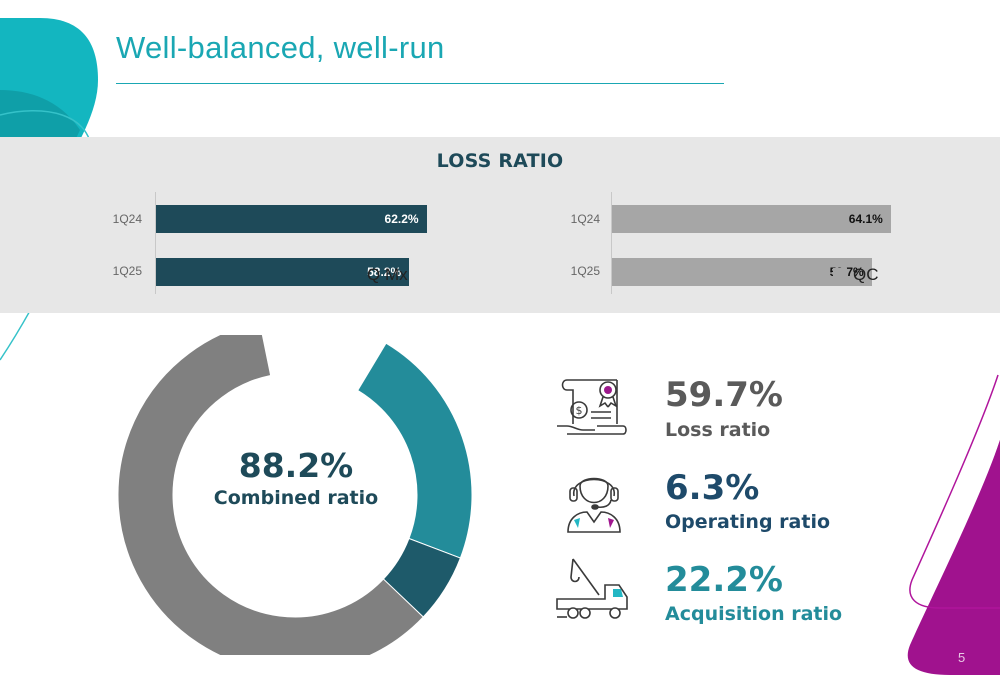 The height and width of the screenshot is (685, 1000). I want to click on qc-category-1q24: 1Q24, so click(585, 219).